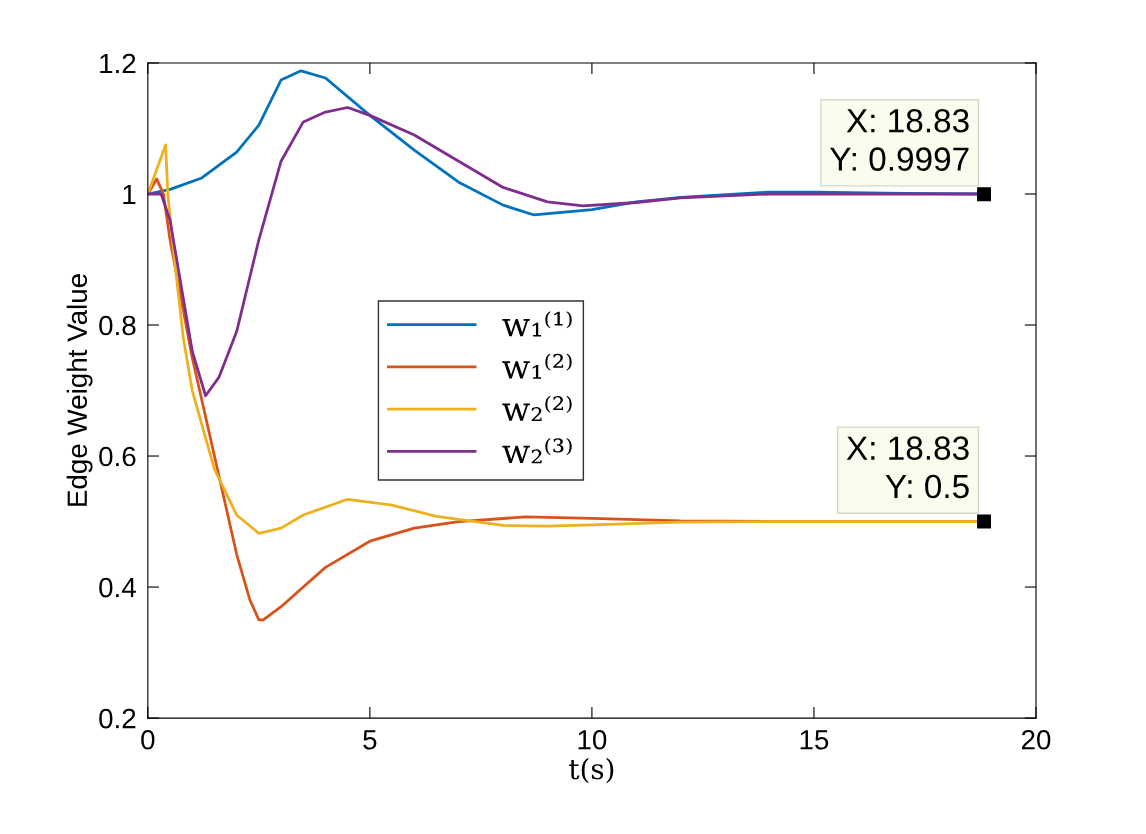  What do you see at coordinates (148, 739) in the screenshot?
I see `x-tick-label: 0` at bounding box center [148, 739].